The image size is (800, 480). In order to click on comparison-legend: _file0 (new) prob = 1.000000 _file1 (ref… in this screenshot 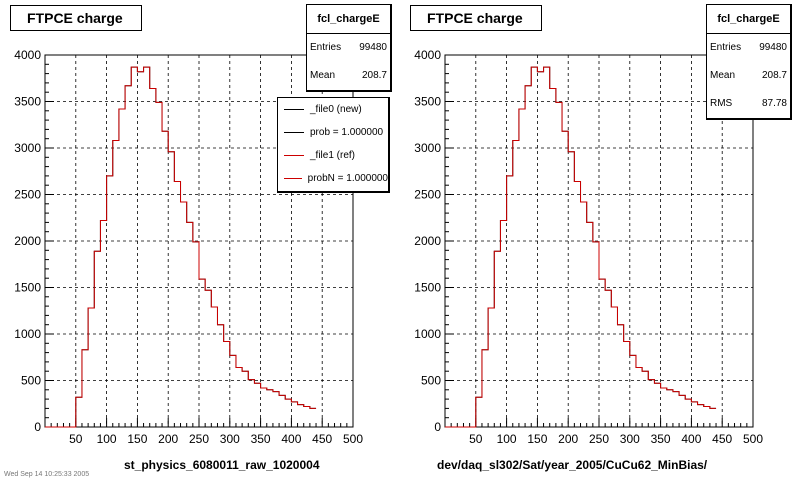, I will do `click(333, 145)`.